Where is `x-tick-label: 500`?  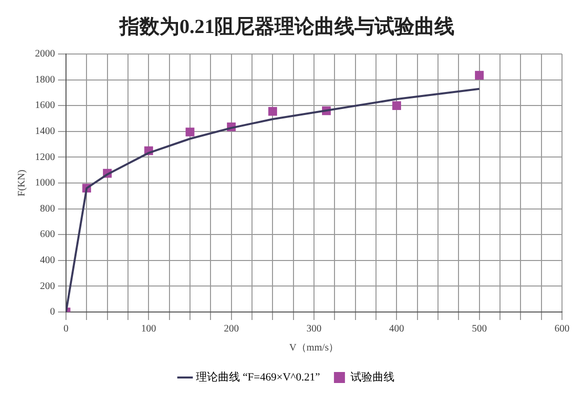 x-tick-label: 500 is located at coordinates (479, 329).